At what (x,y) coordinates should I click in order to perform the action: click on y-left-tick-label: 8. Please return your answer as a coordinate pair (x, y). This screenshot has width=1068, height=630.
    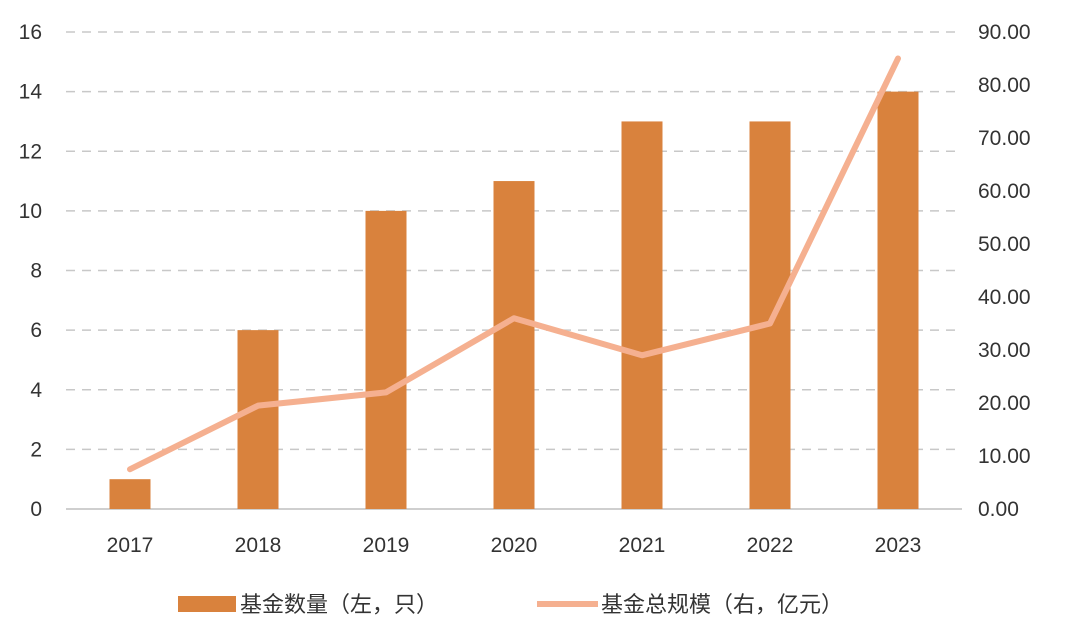
    Looking at the image, I should click on (36, 271).